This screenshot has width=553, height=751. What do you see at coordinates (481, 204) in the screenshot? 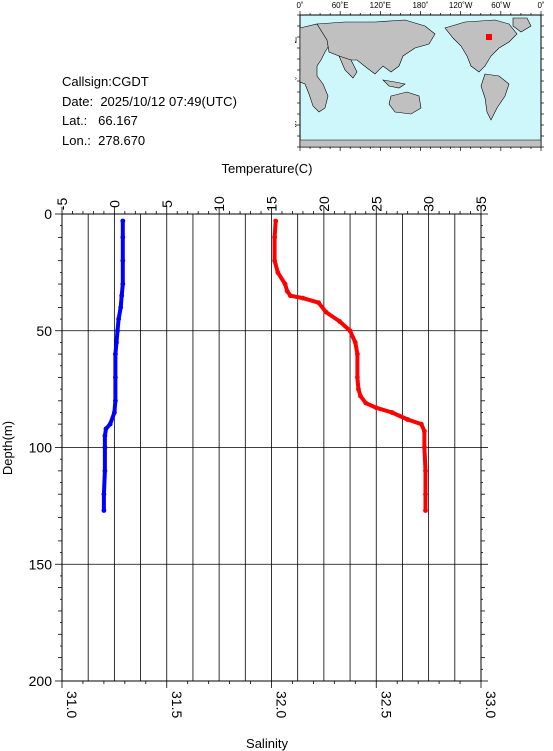
I see `temperature-tick-label: 35` at bounding box center [481, 204].